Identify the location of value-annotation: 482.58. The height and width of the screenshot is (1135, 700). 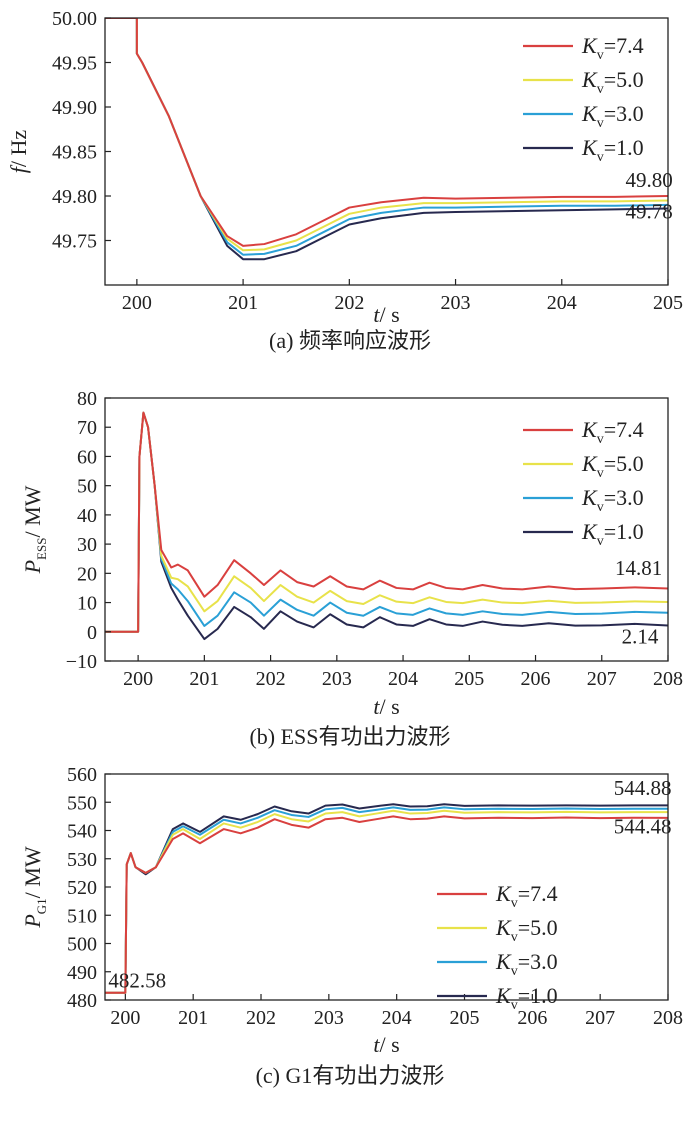
(137, 980).